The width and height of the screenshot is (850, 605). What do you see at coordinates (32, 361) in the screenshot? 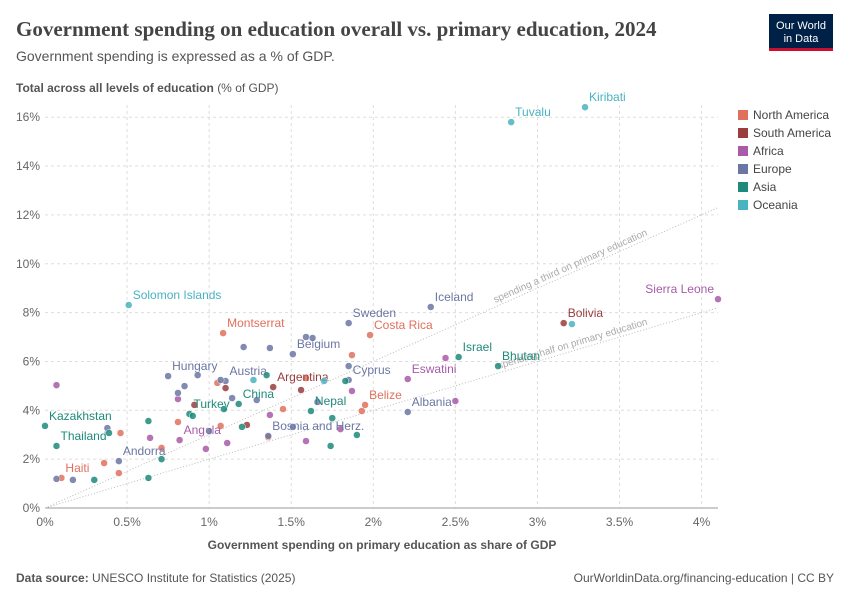
I see `y-tick-label: 6%` at bounding box center [32, 361].